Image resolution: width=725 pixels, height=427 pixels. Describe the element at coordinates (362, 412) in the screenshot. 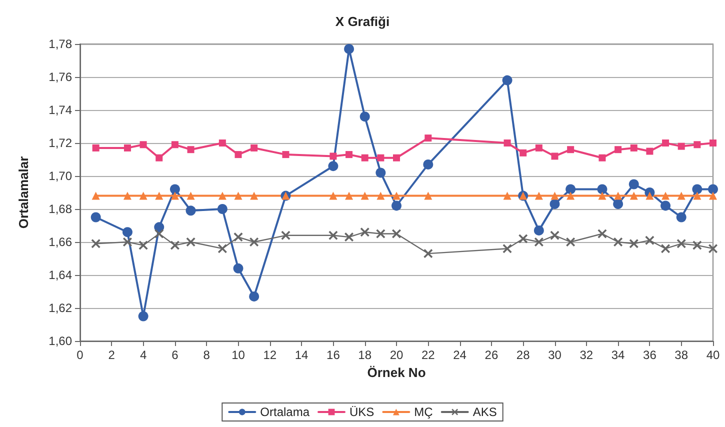

I see `legend-label: ÜKS` at that location.